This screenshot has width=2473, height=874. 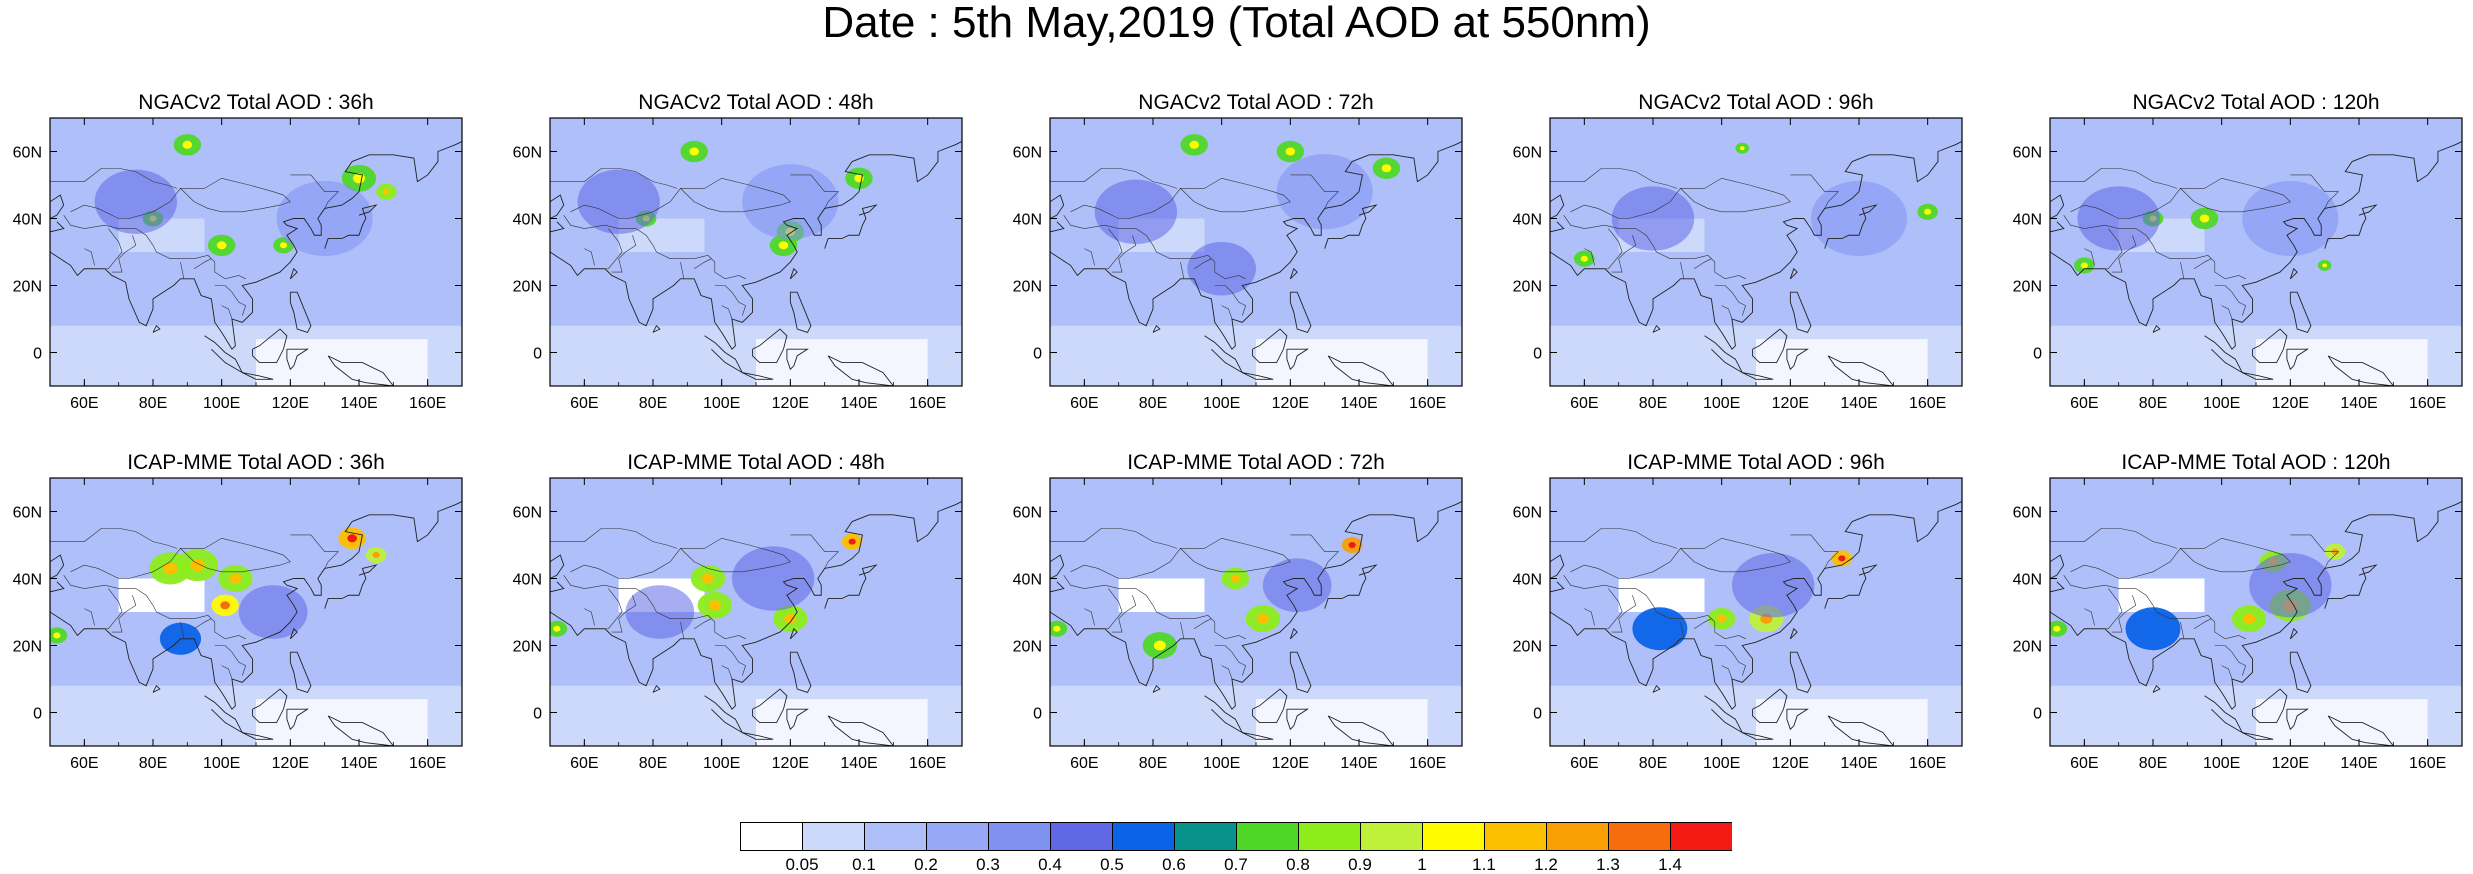 What do you see at coordinates (27, 513) in the screenshot?
I see `lat-tick-label: 60N` at bounding box center [27, 513].